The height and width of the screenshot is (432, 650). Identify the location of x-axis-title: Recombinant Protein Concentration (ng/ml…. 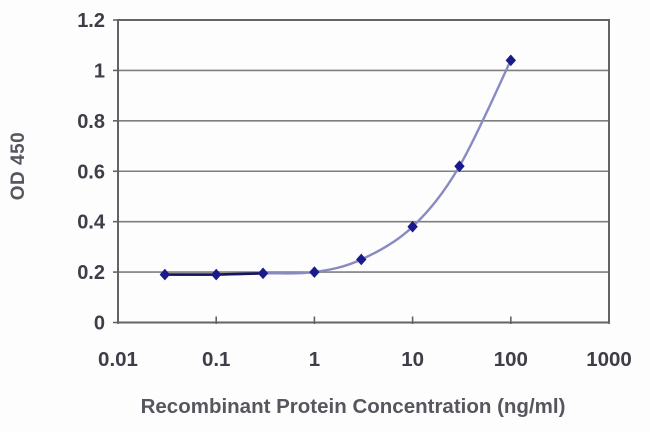
(353, 406).